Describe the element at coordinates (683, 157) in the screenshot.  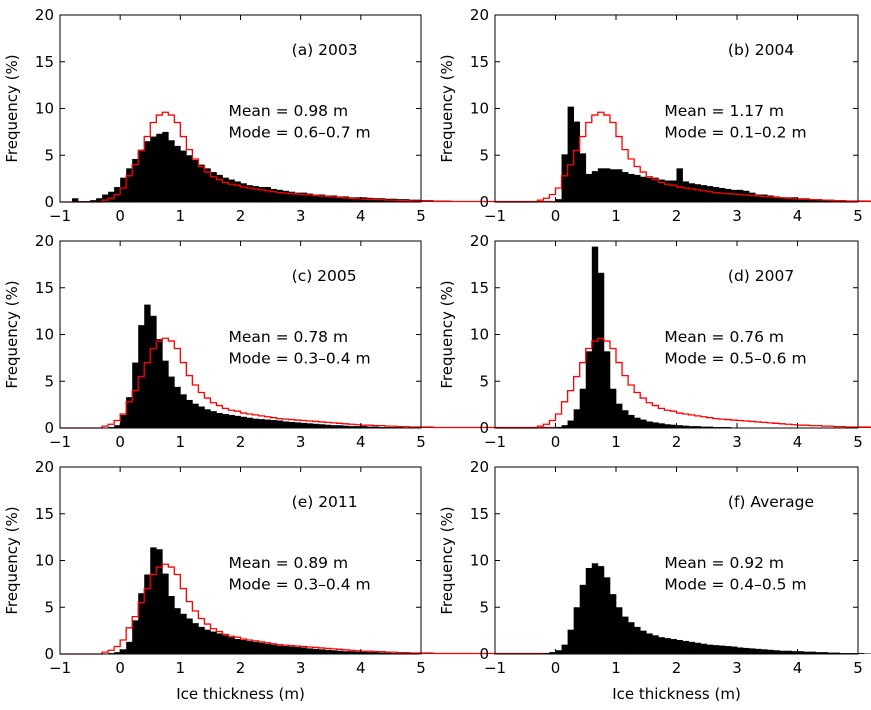
I see `reference-step-line` at that location.